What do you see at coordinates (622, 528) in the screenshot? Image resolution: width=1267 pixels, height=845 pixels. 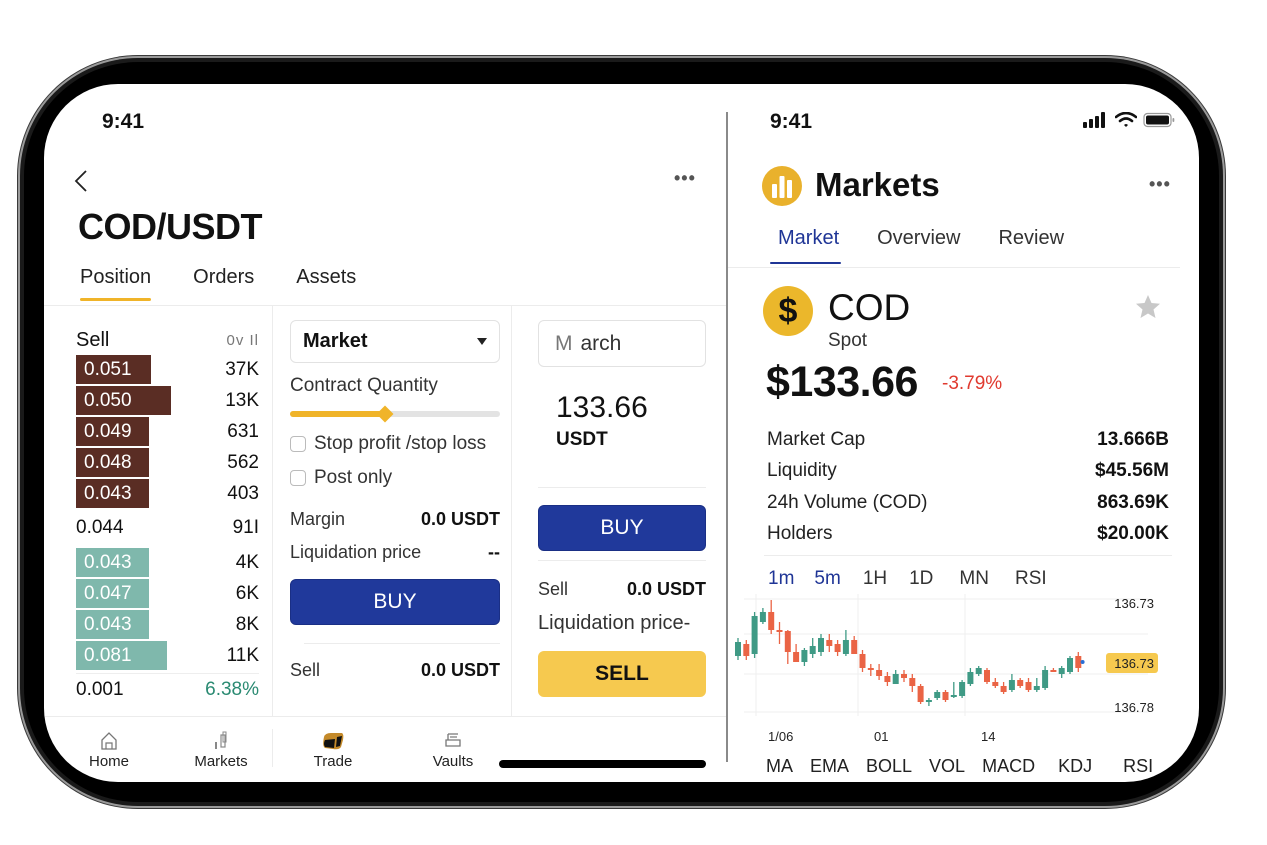 I see `side-buy-button: BUY` at bounding box center [622, 528].